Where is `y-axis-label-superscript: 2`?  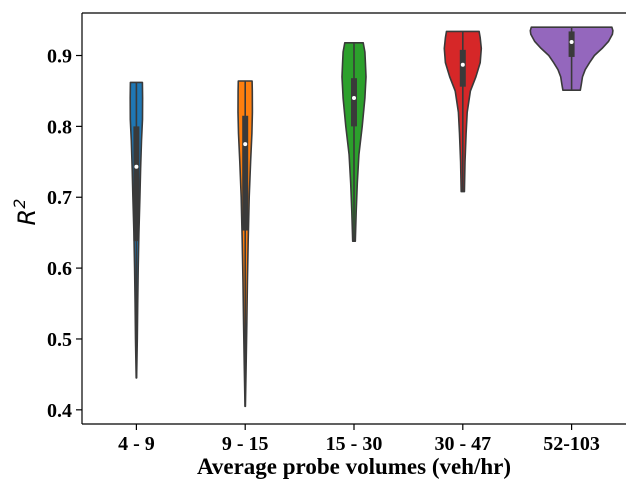
y-axis-label-superscript: 2 is located at coordinates (19, 204).